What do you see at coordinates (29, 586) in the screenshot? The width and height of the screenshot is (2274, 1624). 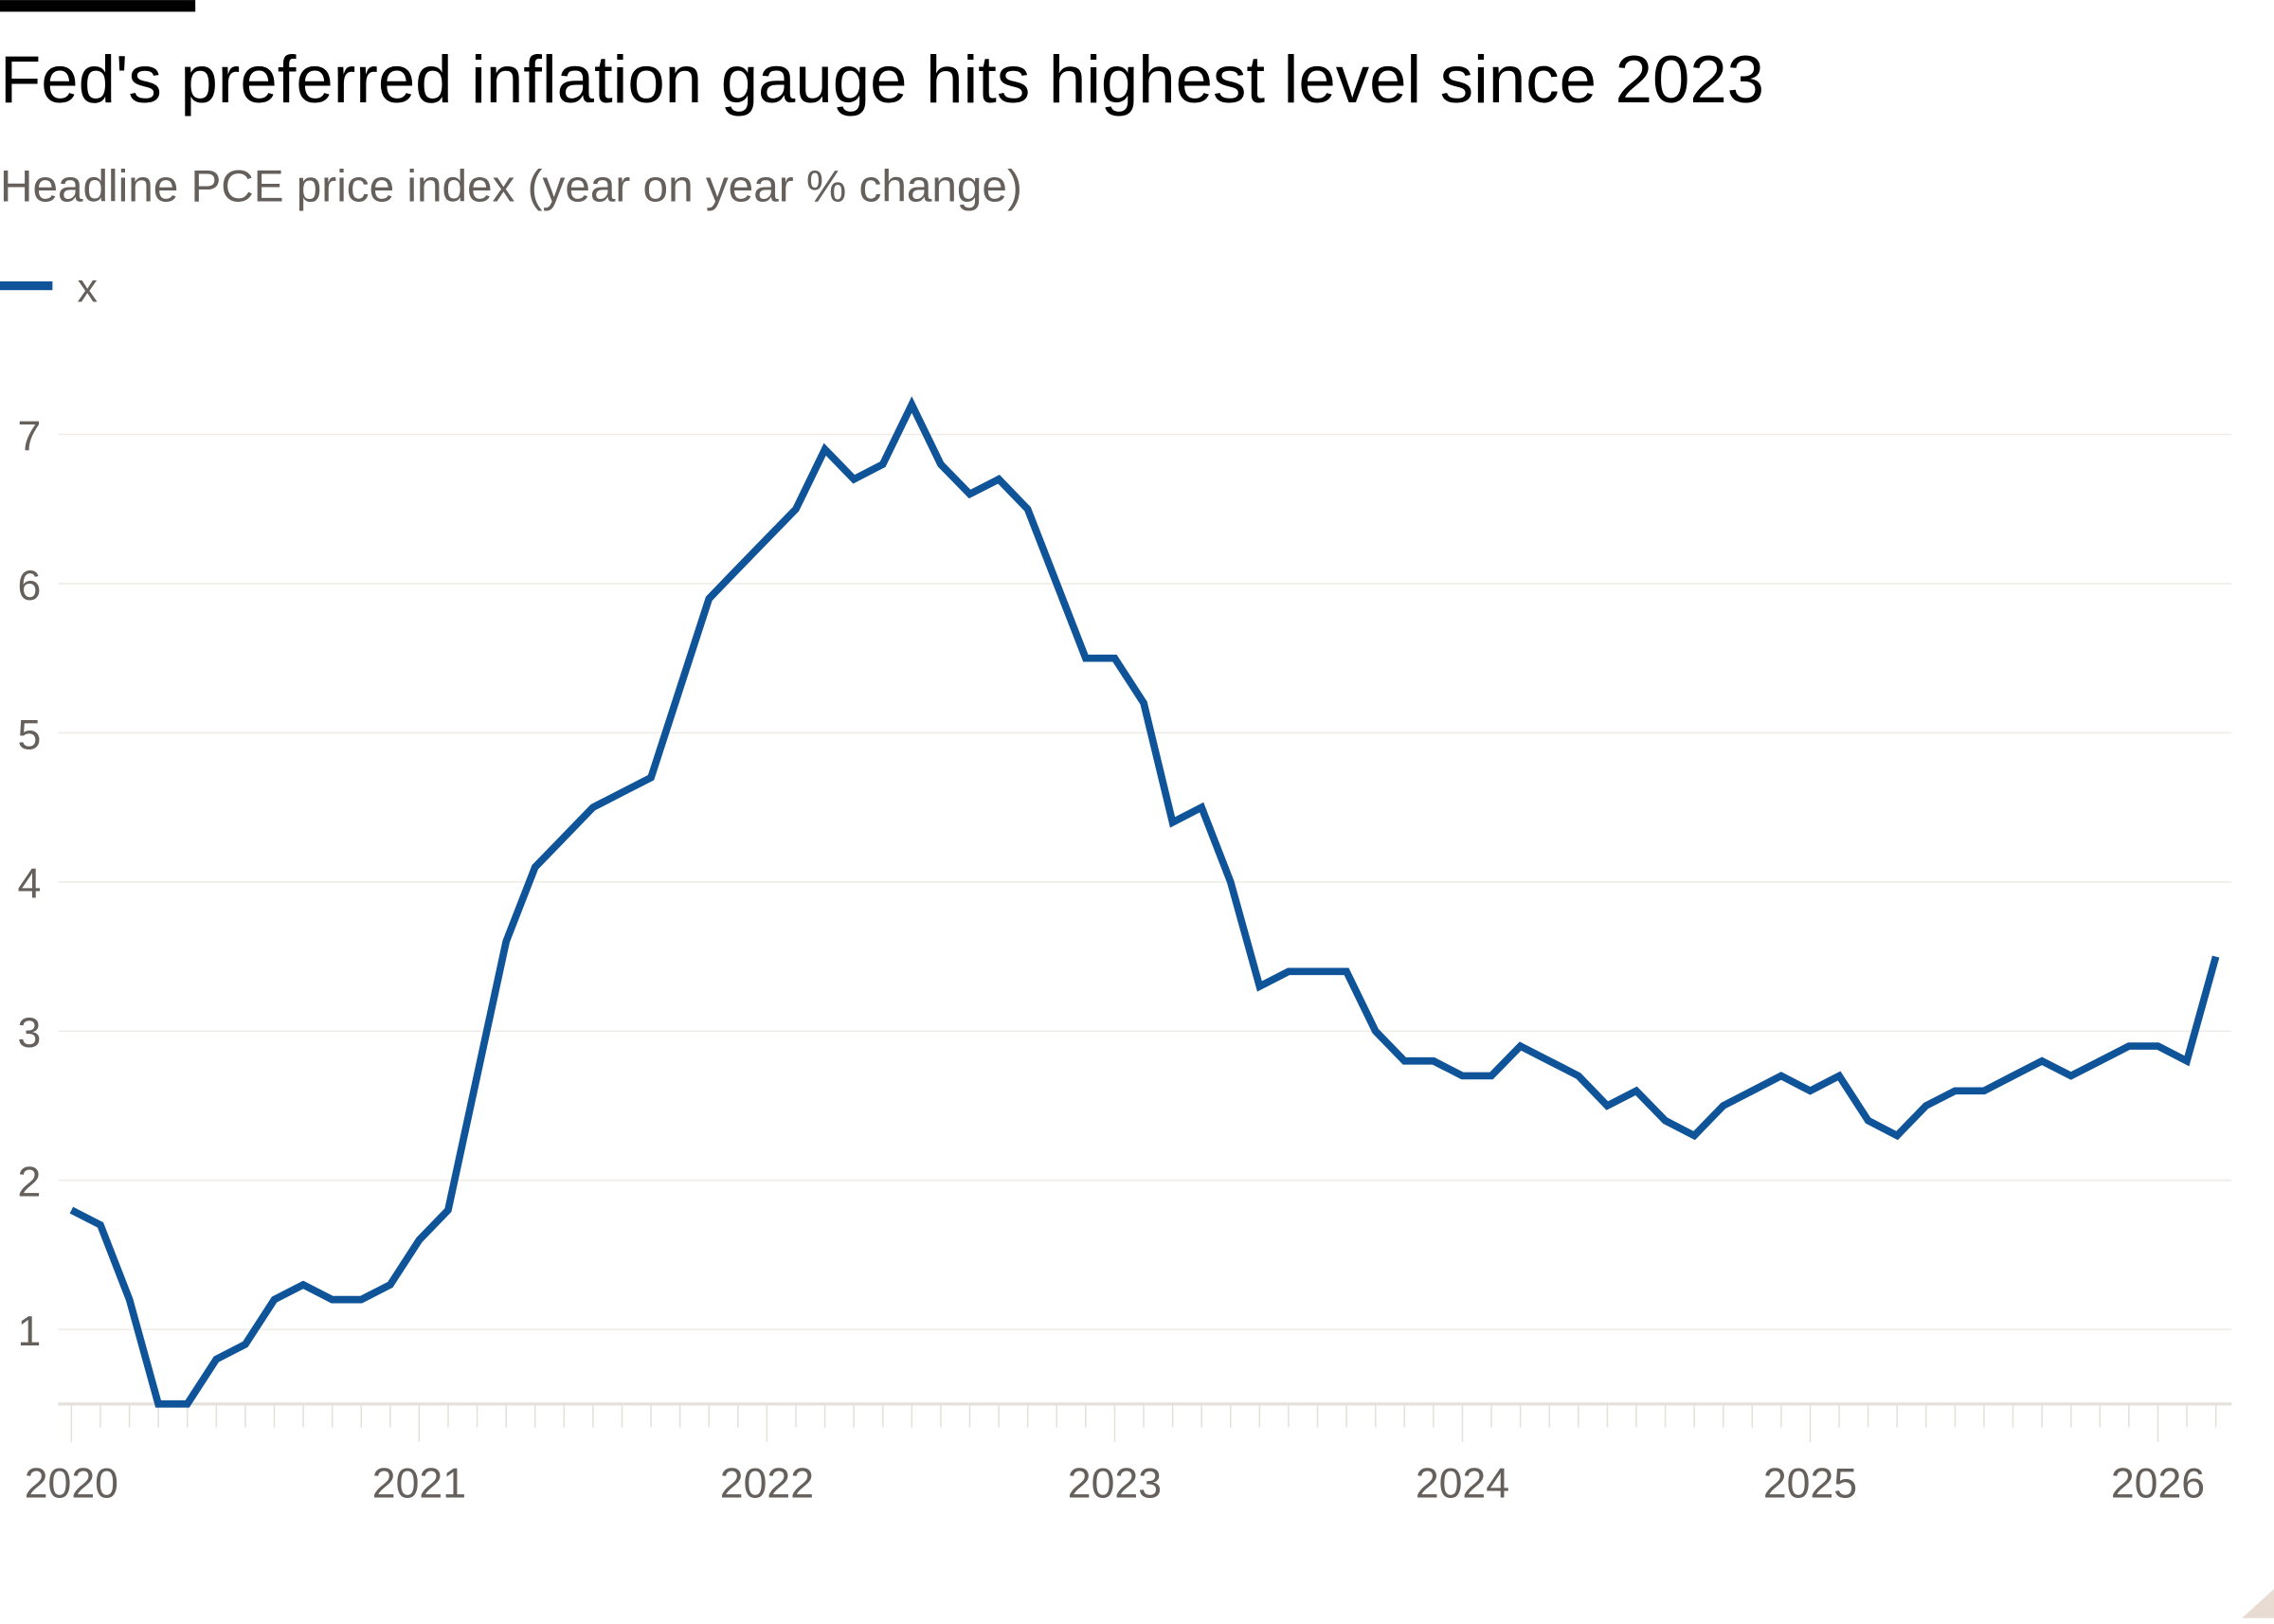 I see `y-tick-label: 6` at bounding box center [29, 586].